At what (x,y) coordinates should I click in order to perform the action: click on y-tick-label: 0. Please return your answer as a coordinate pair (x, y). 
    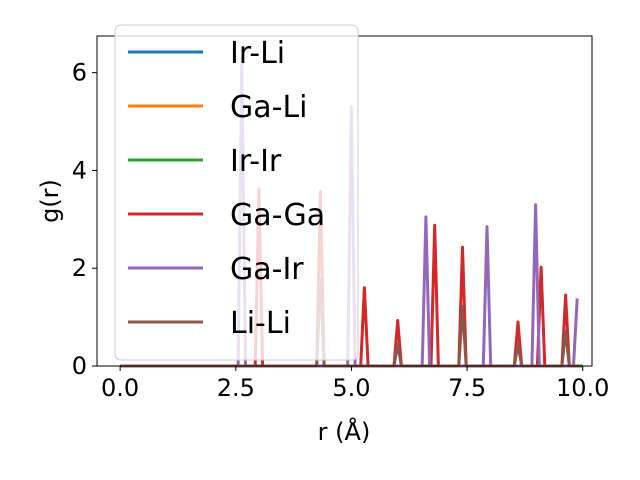
    Looking at the image, I should click on (79, 366).